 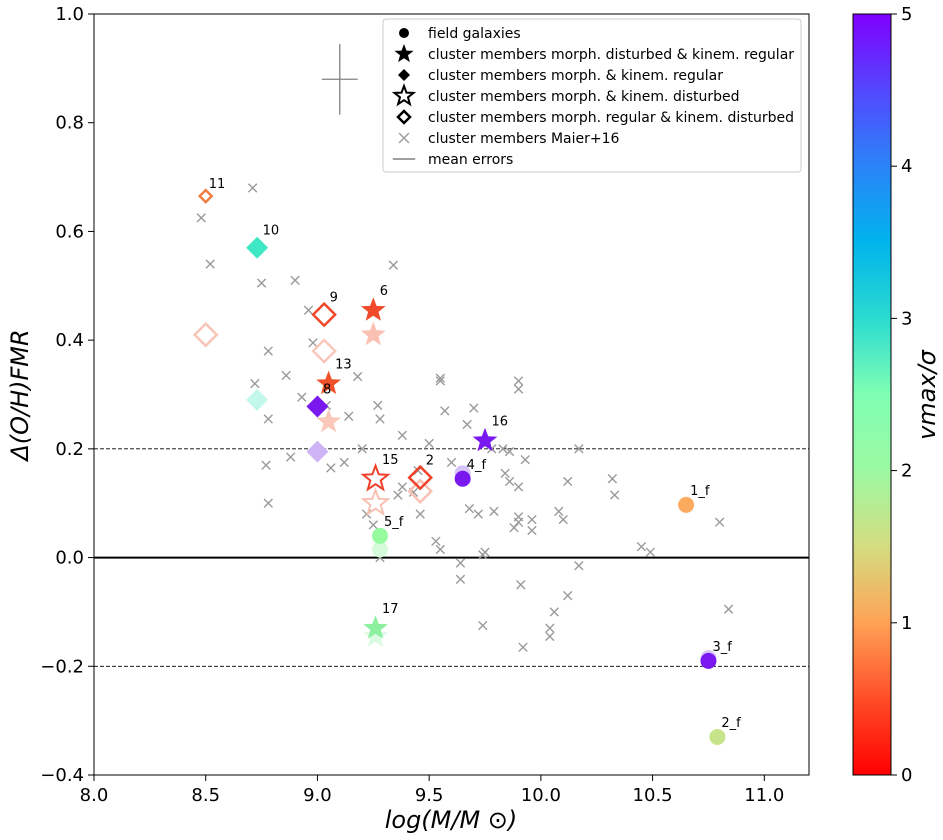 I want to click on y-axis-title: Δ(O/H)FMR, so click(x=20, y=395).